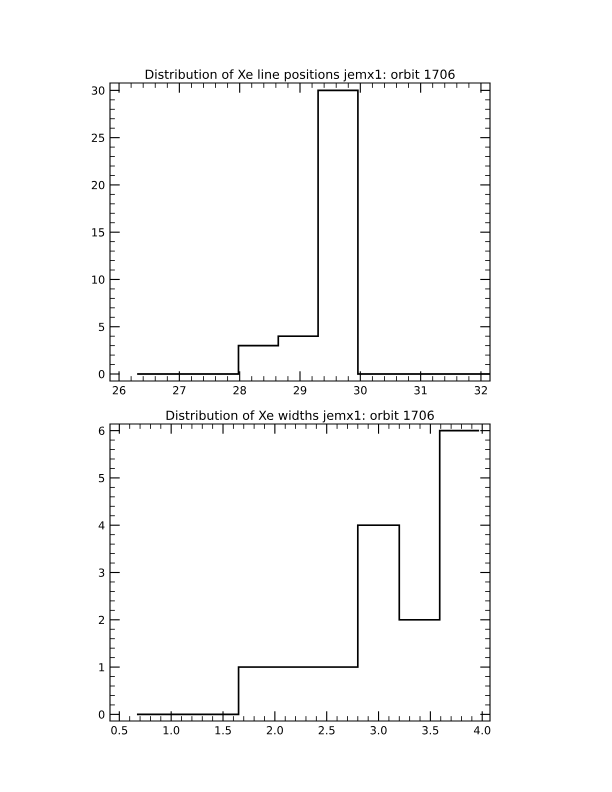 Image resolution: width=612 pixels, height=792 pixels. Describe the element at coordinates (101, 620) in the screenshot. I see `y-tick-label: 2` at that location.